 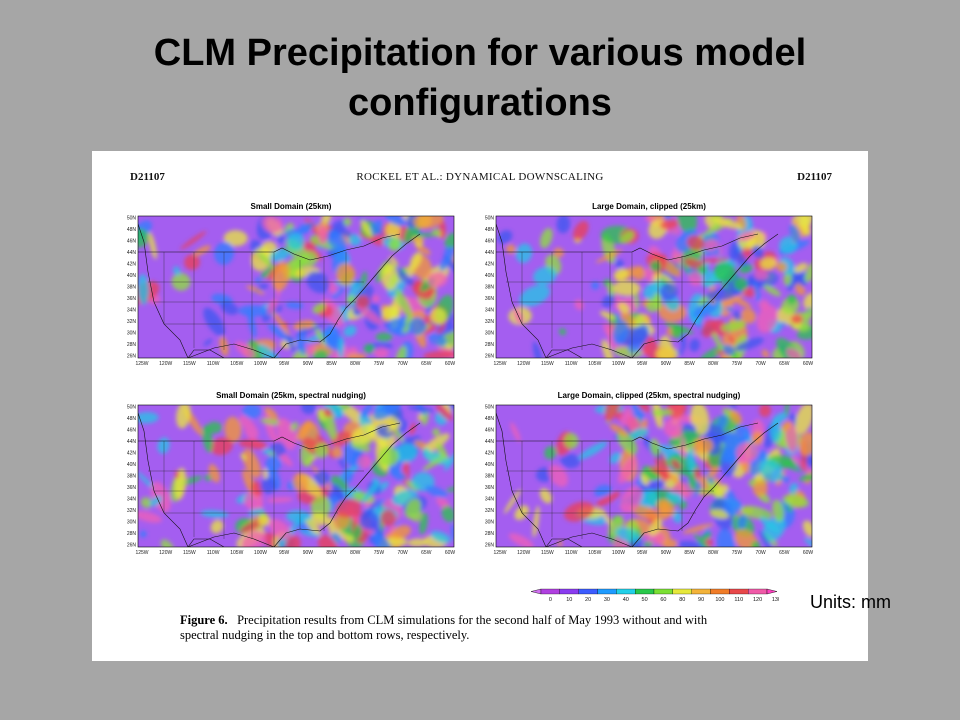 I want to click on colorbar-tick-label: 100, so click(x=719, y=600).